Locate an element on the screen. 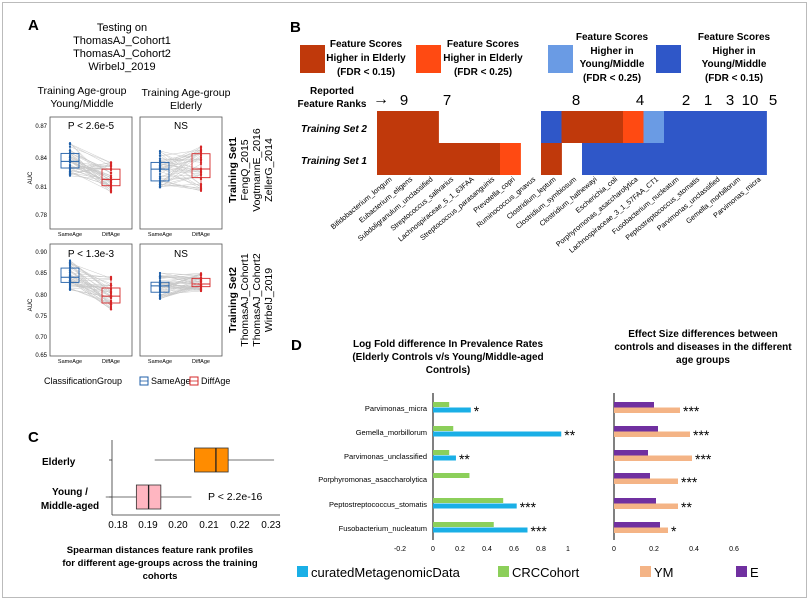  c-p-value: P < 2.2e-16 is located at coordinates (235, 497).